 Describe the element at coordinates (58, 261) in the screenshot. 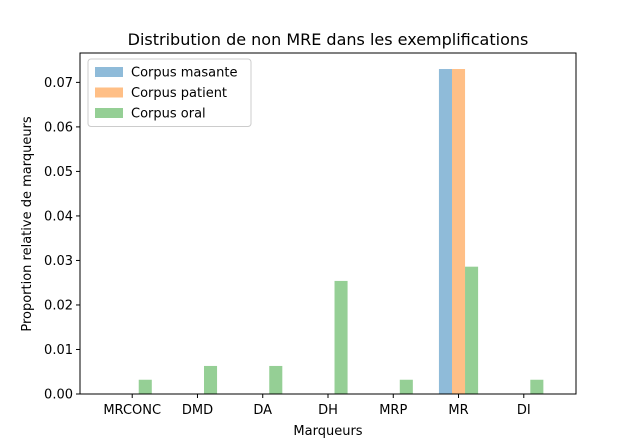

I see `y-tick-label: 0.03` at that location.